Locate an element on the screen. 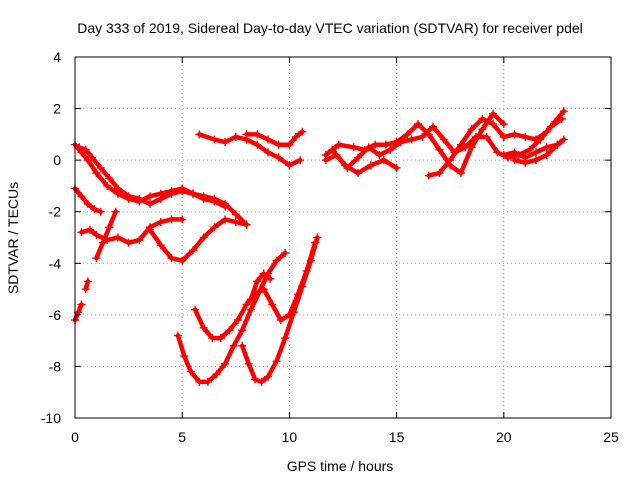 Image resolution: width=640 pixels, height=480 pixels. y-tick-label: -4 is located at coordinates (55, 263).